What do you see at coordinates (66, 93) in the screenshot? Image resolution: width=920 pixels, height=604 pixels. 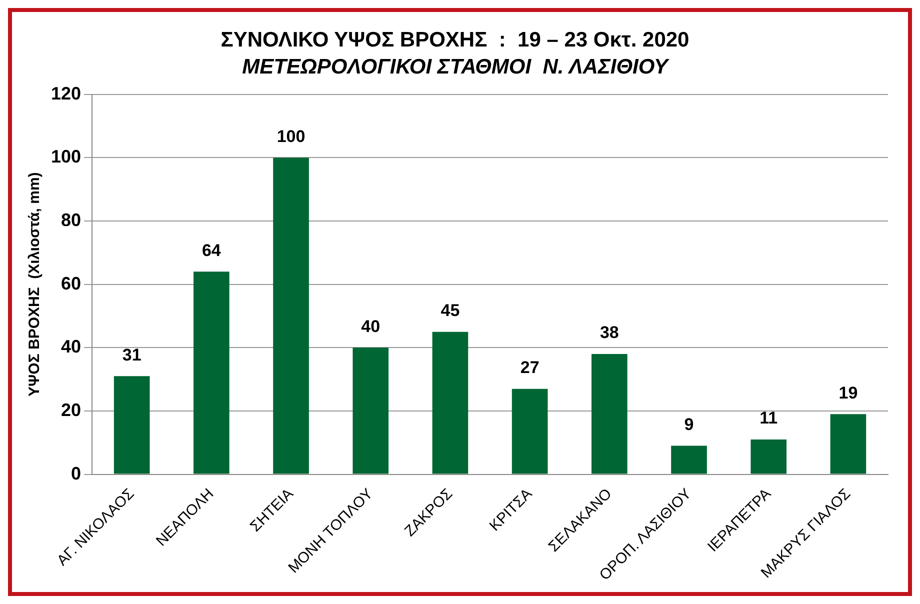 I see `y-tick-label: 120` at bounding box center [66, 93].